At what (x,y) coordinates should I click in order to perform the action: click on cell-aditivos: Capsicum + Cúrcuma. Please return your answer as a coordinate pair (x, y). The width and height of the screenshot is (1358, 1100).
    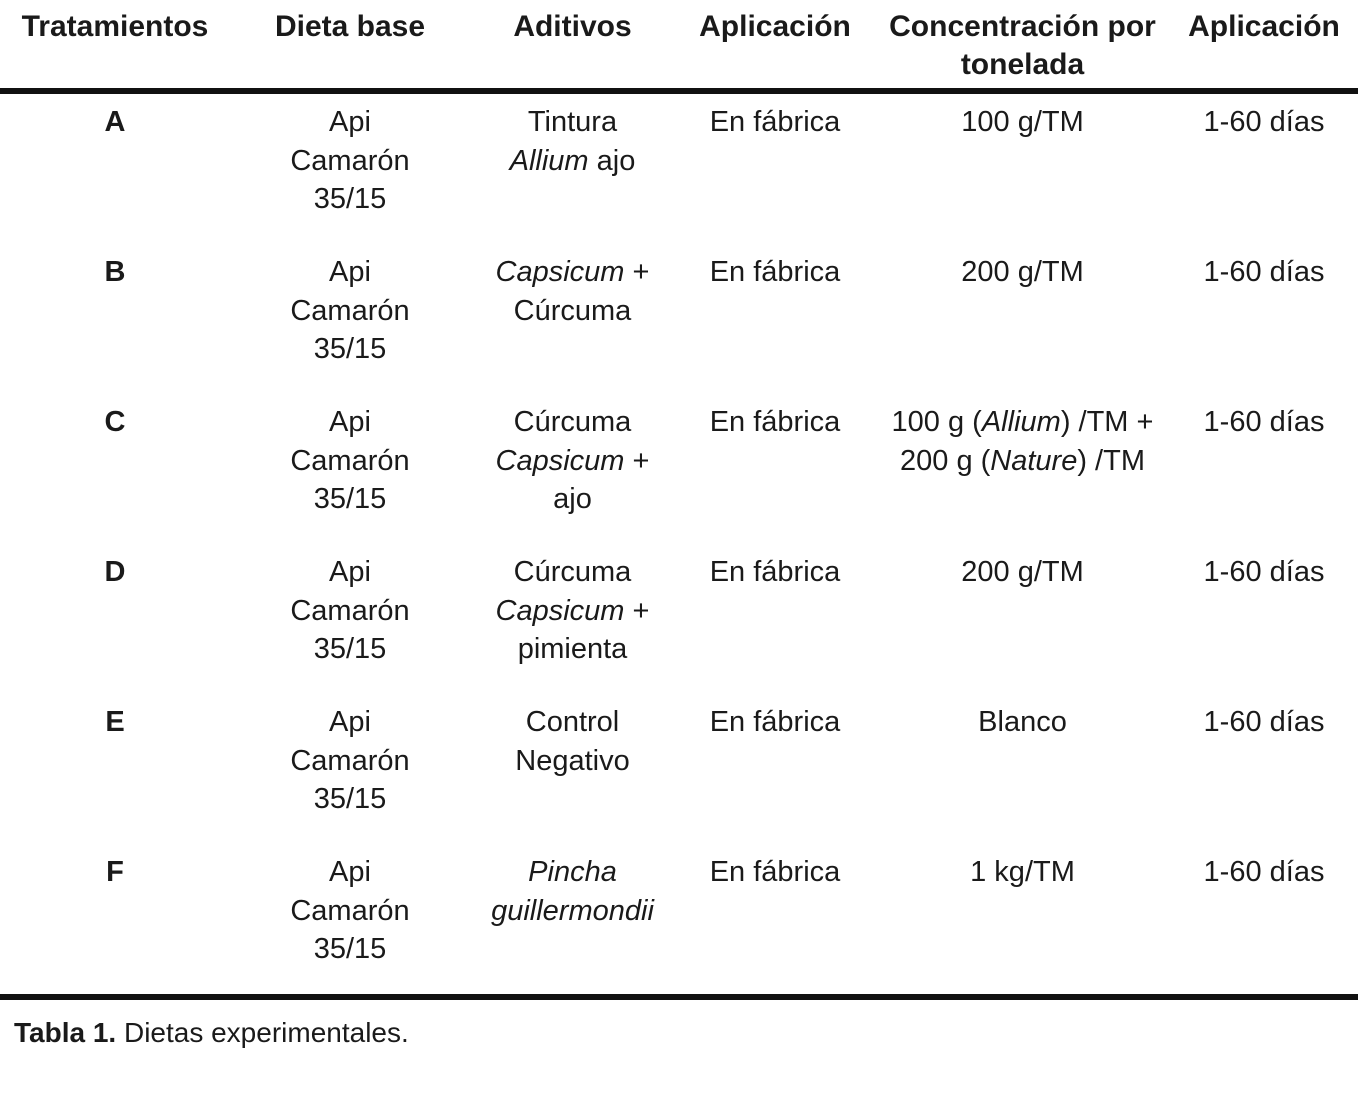
    Looking at the image, I should click on (572, 291).